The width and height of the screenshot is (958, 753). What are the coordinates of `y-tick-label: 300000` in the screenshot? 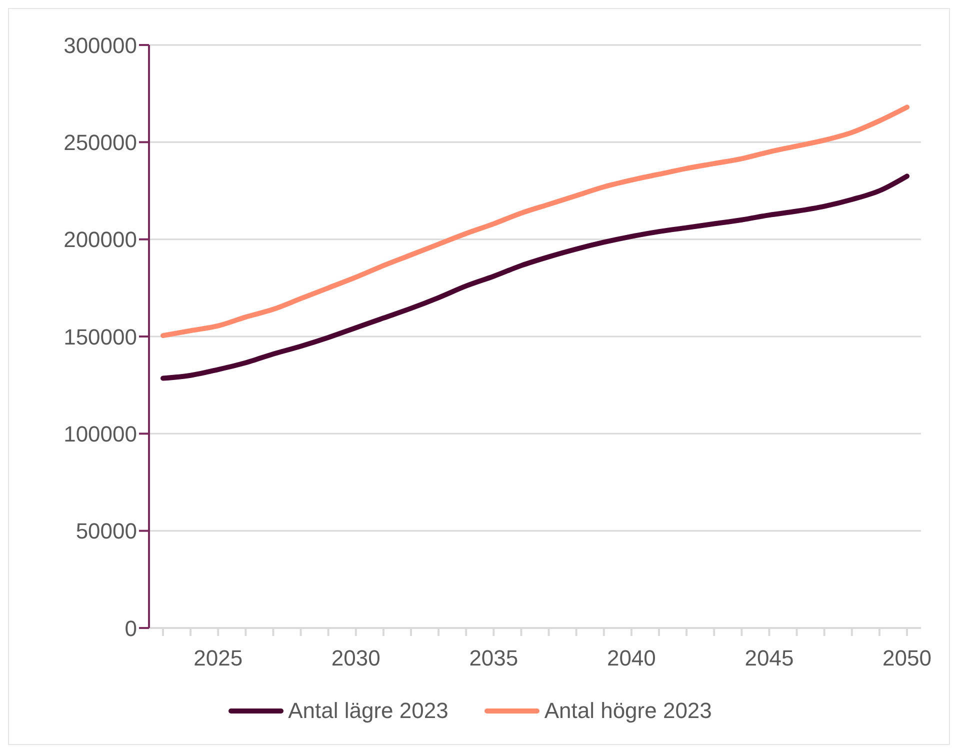 It's located at (100, 45).